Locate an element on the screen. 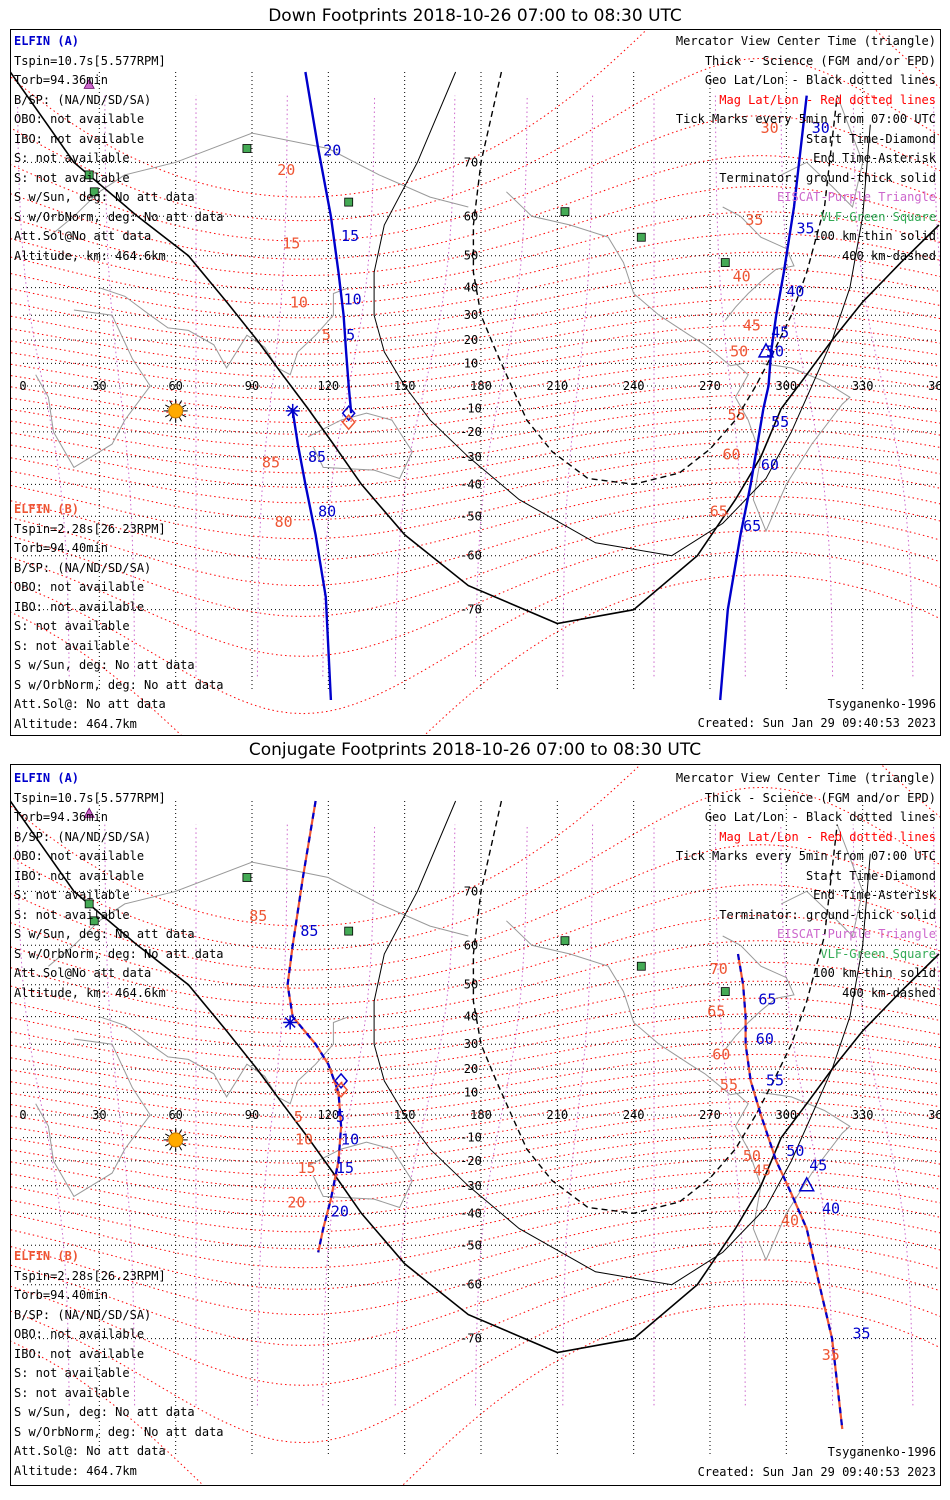 The image size is (950, 1500). legend-entry: Tick Marks every 5min from 07:00 UTC is located at coordinates (805, 856).